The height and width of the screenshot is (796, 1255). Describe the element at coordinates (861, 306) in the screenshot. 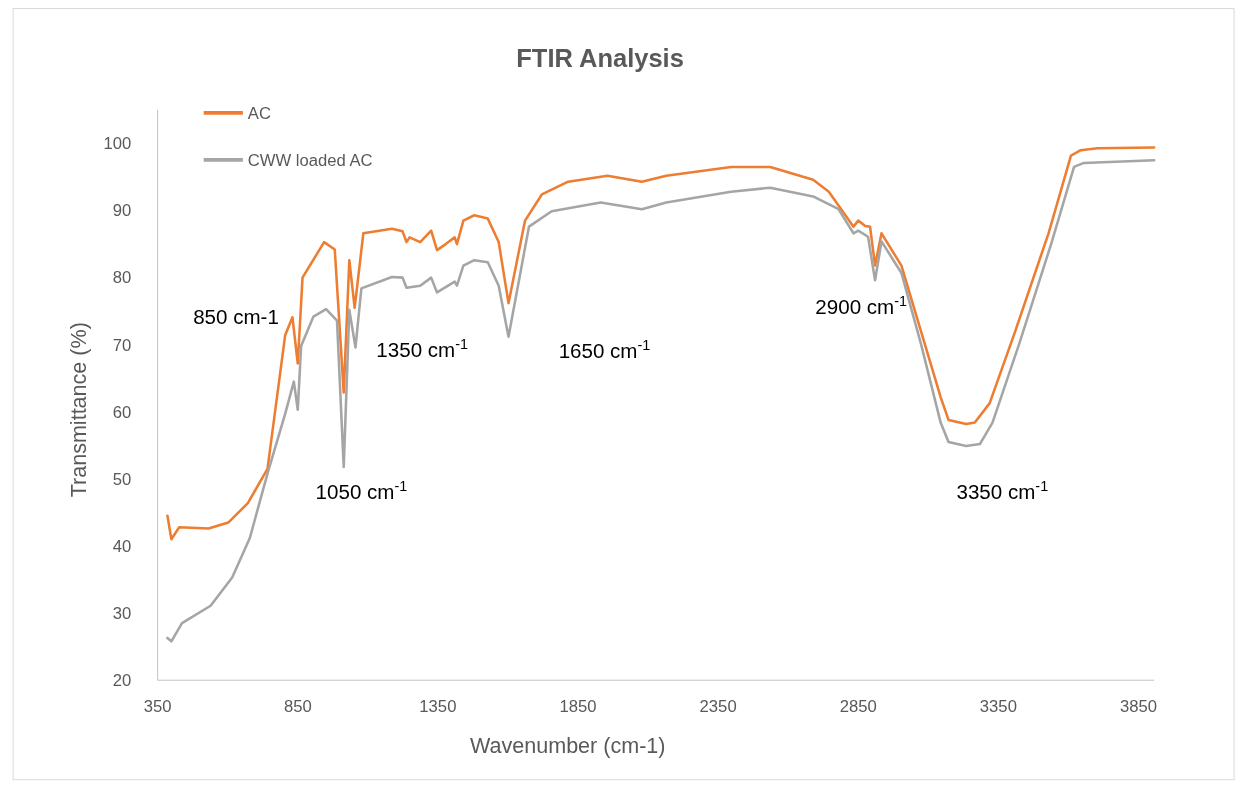

I see `annotation: 2900 cm$^{-1}$` at that location.